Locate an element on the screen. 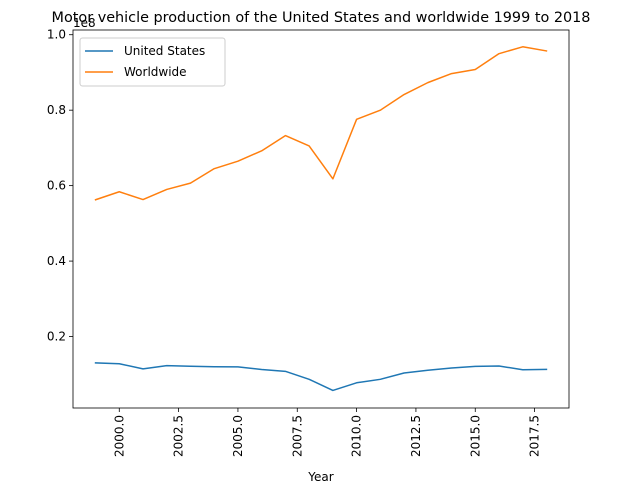 The image size is (641, 494). x-tick-label: 2000.0 is located at coordinates (119, 436).